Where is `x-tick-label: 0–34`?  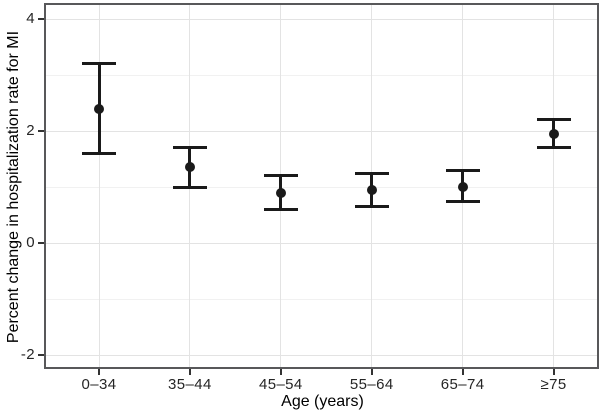 x-tick-label: 0–34 is located at coordinates (99, 384).